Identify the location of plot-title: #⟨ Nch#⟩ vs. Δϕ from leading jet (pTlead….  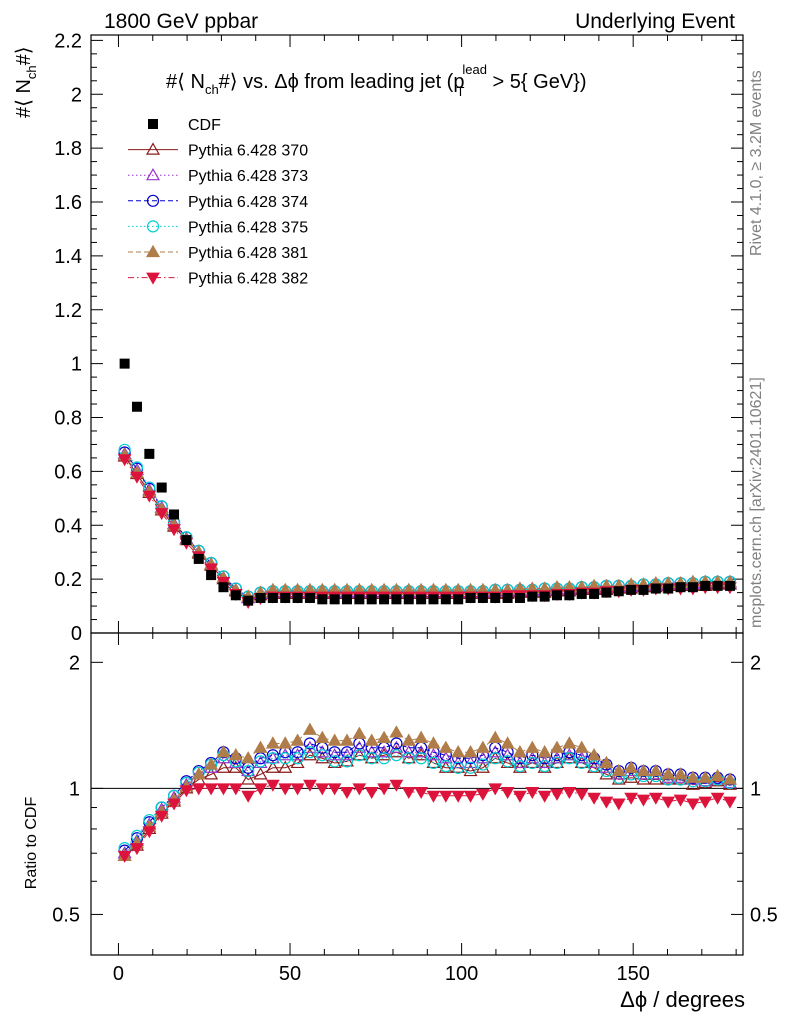
(376, 80).